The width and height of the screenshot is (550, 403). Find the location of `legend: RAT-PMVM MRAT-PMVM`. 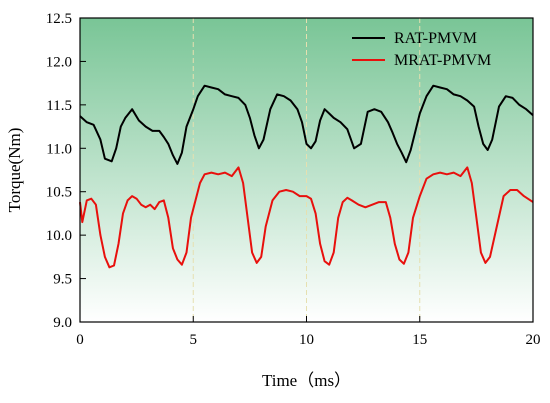

legend: RAT-PMVM MRAT-PMVM is located at coordinates (421, 49).